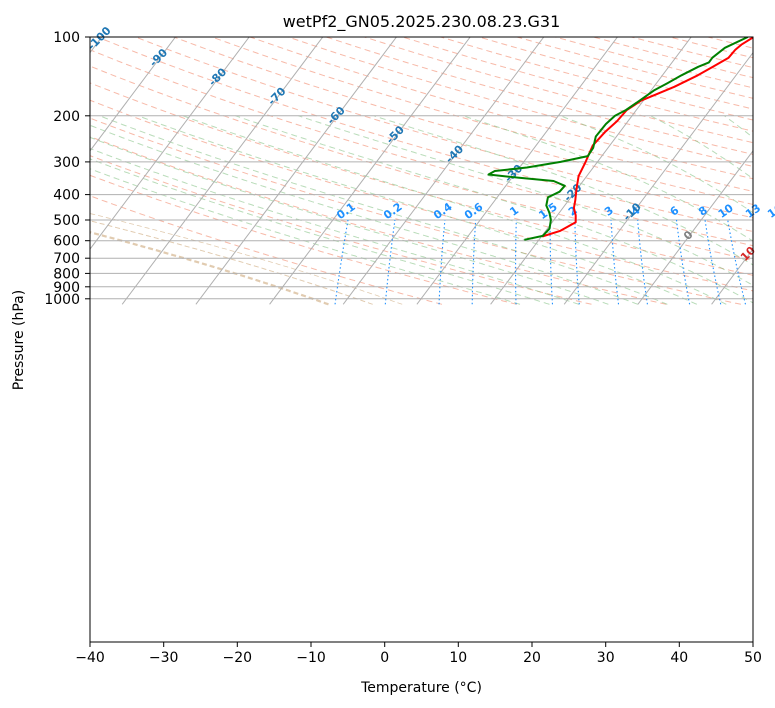  Describe the element at coordinates (66, 196) in the screenshot. I see `y-tick-label: 400` at that location.